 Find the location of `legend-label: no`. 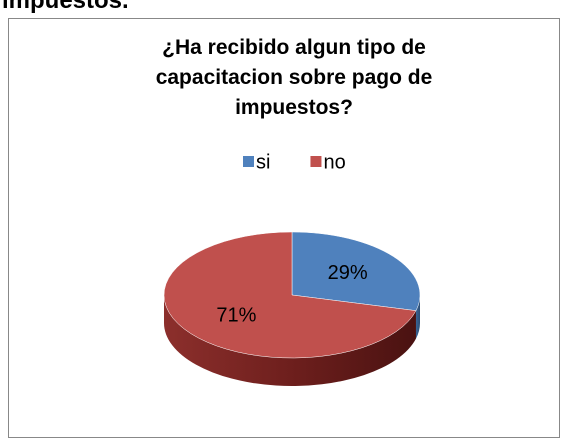

legend-label: no is located at coordinates (334, 162).